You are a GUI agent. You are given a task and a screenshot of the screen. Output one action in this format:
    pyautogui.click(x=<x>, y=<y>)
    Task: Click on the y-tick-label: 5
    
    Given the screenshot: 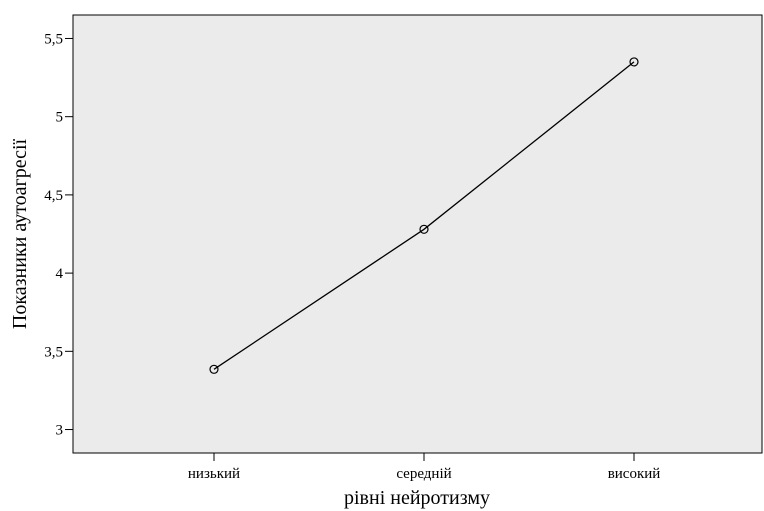 What is the action you would take?
    pyautogui.click(x=60, y=118)
    